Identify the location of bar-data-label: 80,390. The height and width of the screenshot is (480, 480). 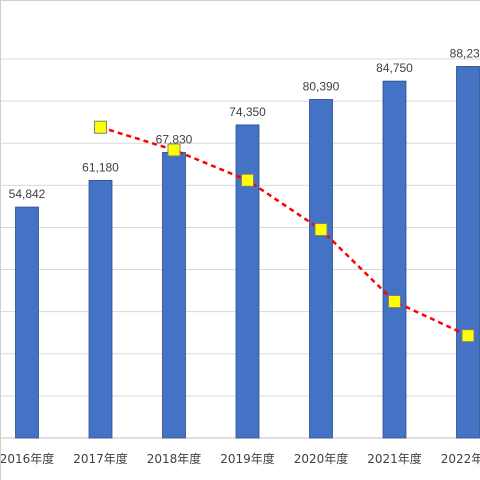
(321, 86).